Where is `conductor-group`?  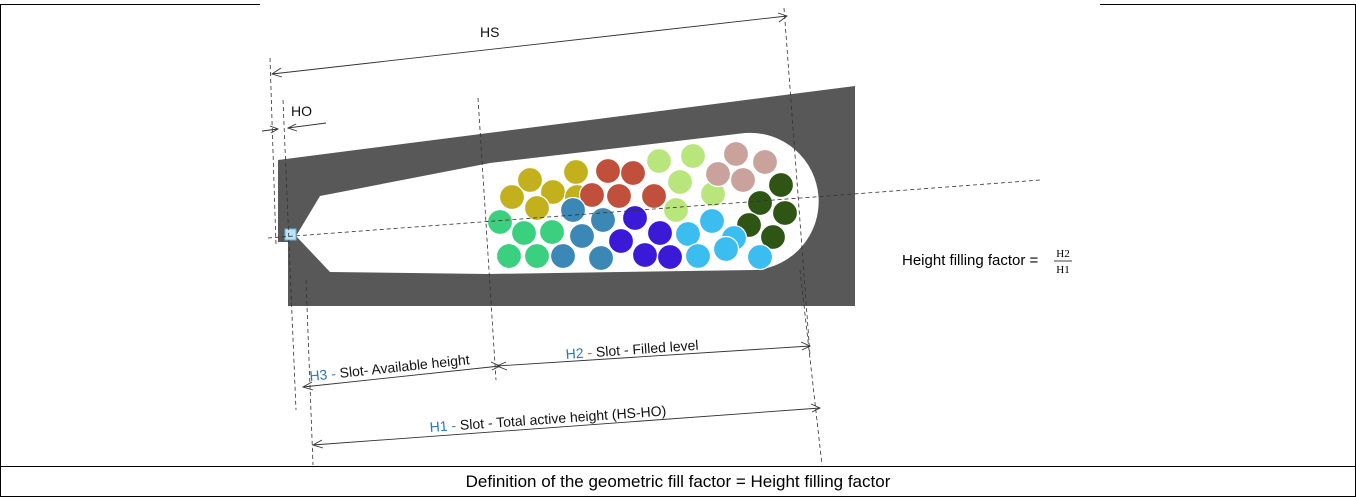 conductor-group is located at coordinates (642, 206).